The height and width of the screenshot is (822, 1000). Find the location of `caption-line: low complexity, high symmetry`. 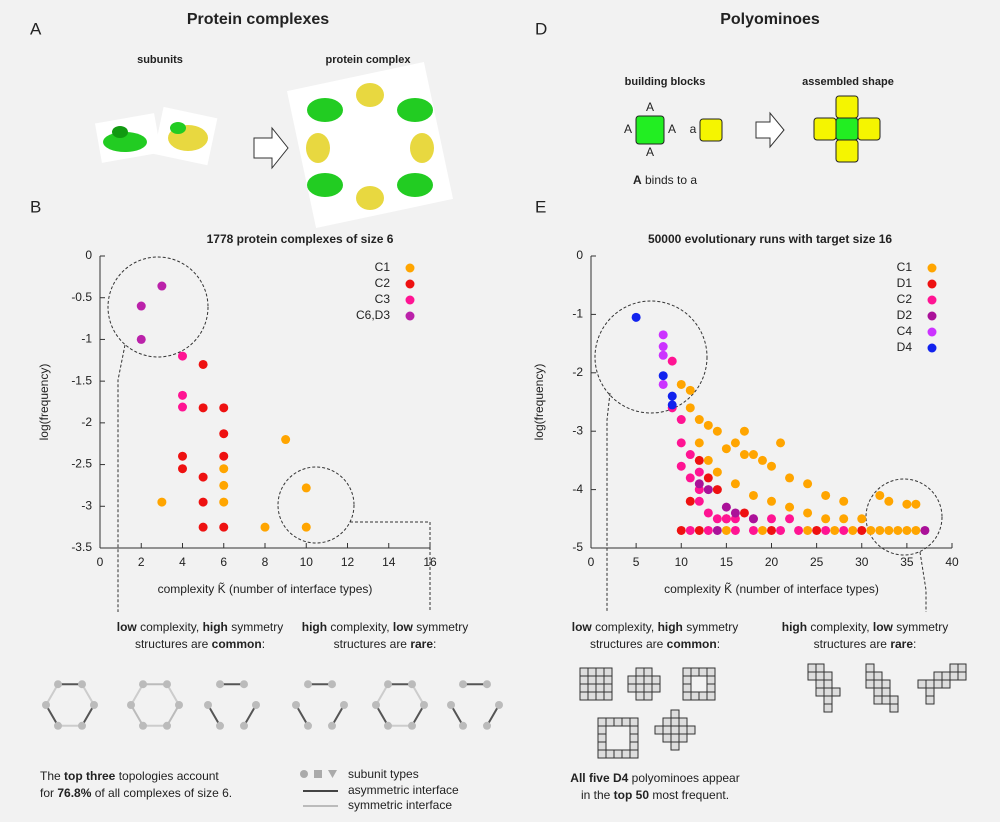

caption-line: low complexity, high symmetry is located at coordinates (655, 627).